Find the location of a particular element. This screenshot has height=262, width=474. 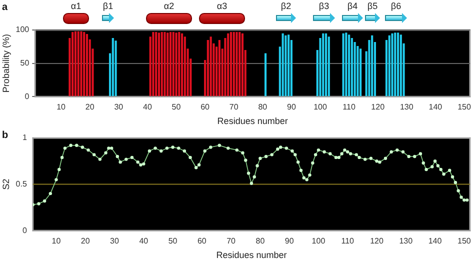

y-axis-title: Probability (%) is located at coordinates (5, 63).